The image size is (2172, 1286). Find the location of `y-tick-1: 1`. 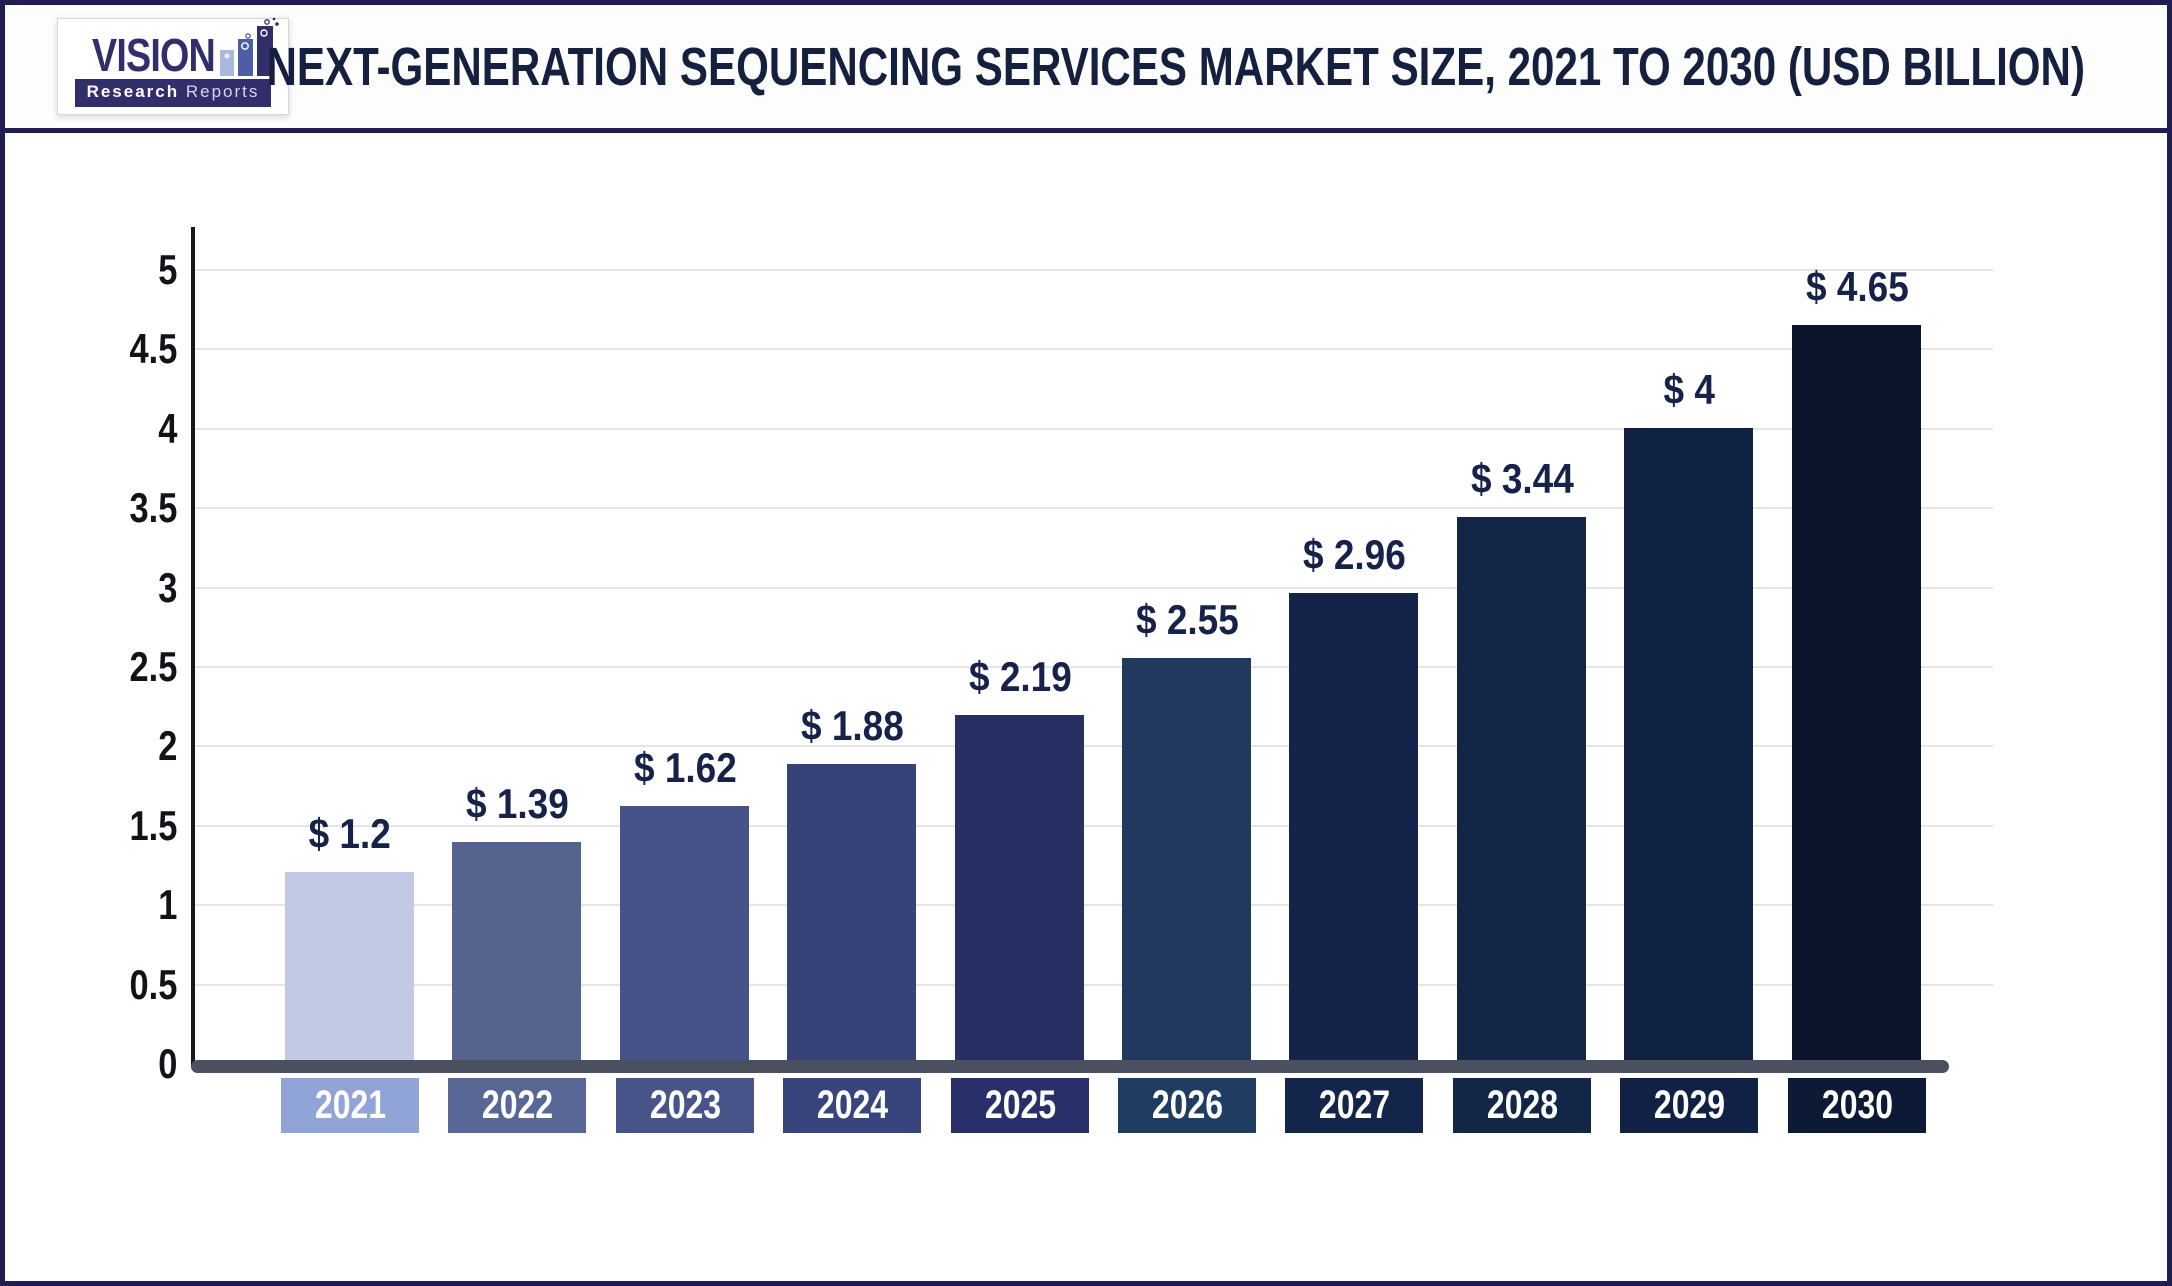

y-tick-1: 1 is located at coordinates (91, 905).